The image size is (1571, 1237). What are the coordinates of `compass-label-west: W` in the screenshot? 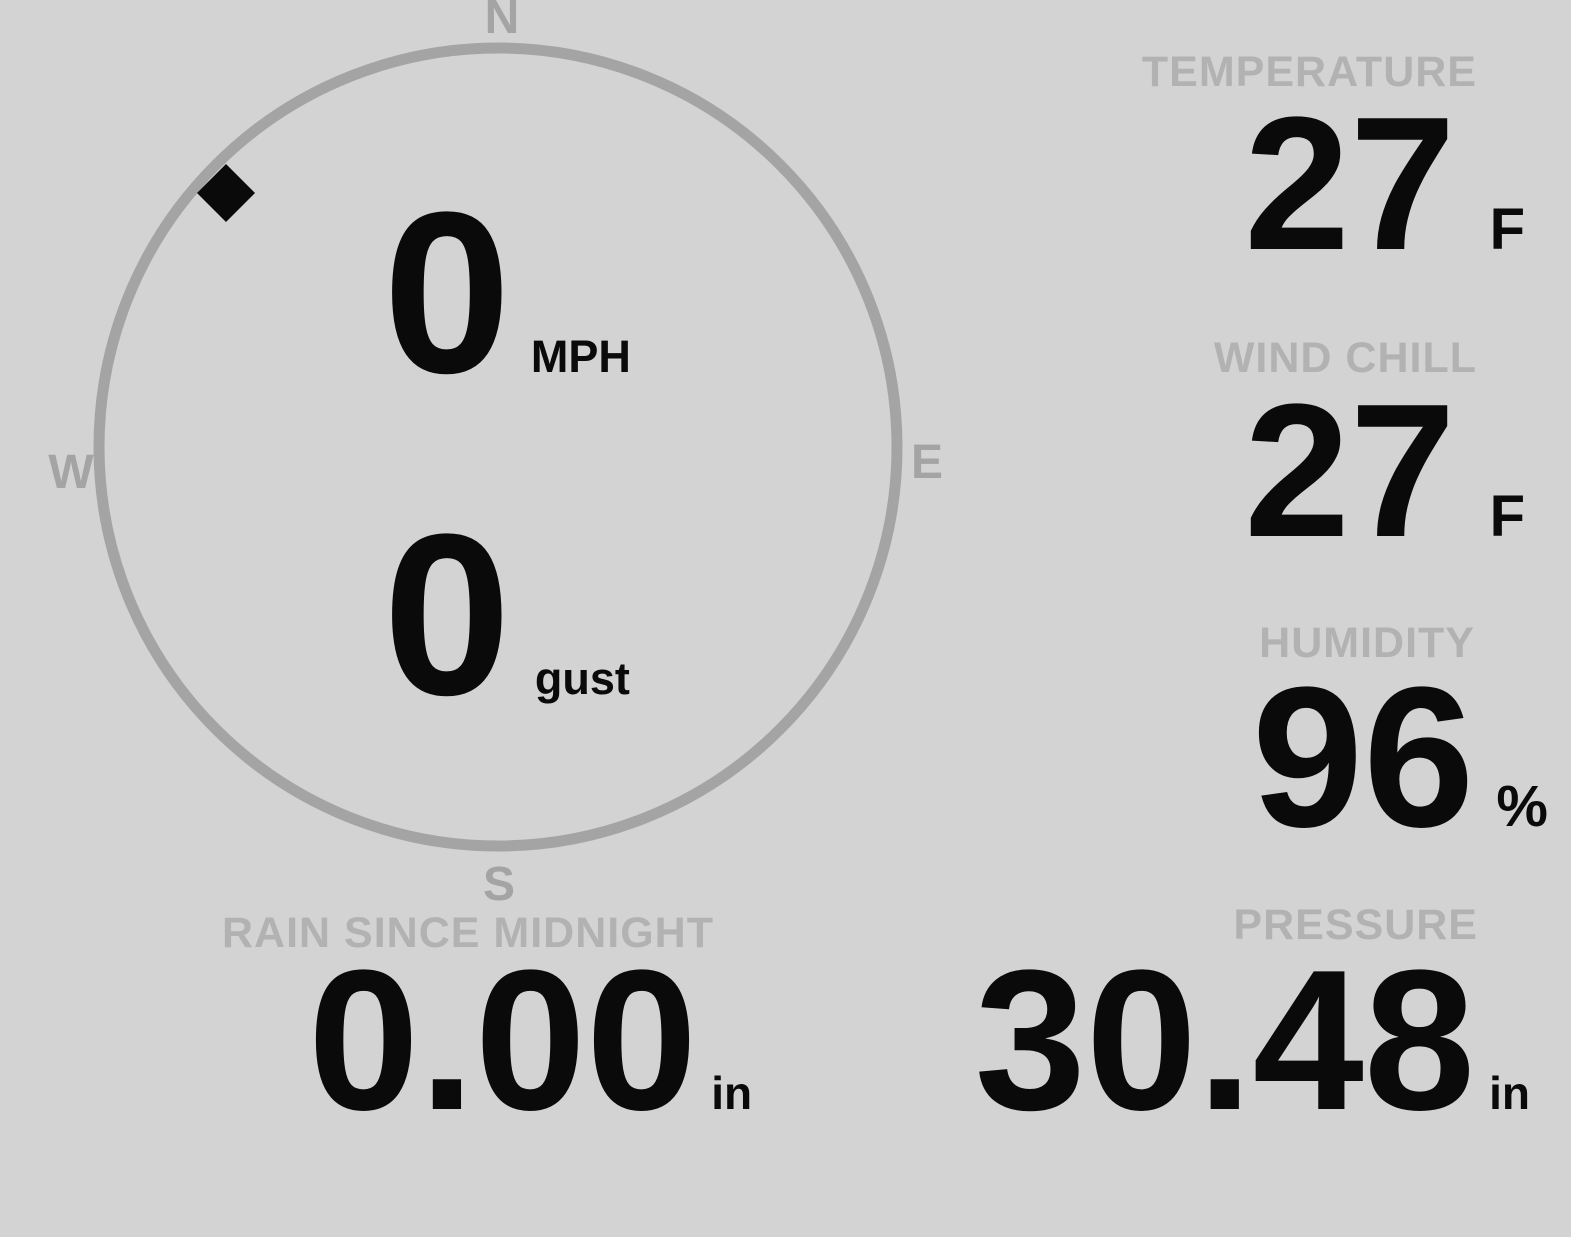 It's located at (71, 472).